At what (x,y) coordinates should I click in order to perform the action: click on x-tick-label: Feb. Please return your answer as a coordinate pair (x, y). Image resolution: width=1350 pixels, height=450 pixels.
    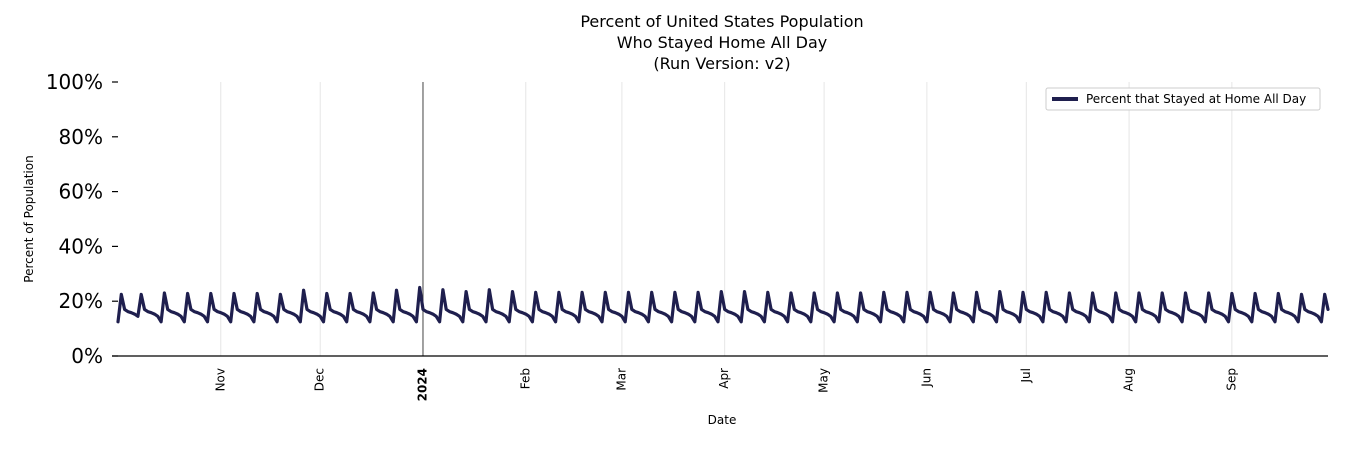
    Looking at the image, I should click on (525, 378).